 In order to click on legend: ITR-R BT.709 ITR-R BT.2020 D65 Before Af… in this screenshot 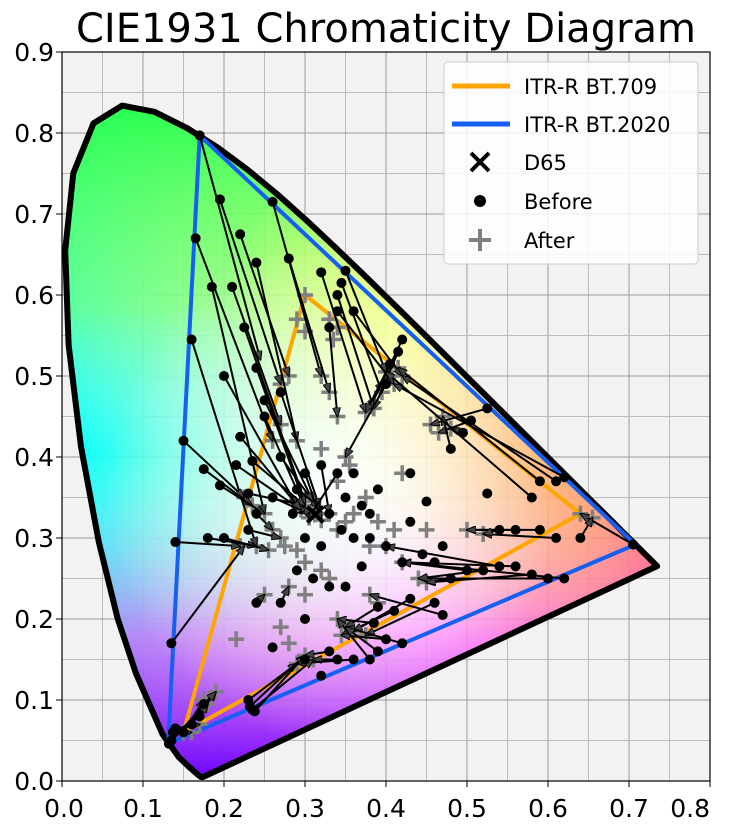, I will do `click(571, 163)`.